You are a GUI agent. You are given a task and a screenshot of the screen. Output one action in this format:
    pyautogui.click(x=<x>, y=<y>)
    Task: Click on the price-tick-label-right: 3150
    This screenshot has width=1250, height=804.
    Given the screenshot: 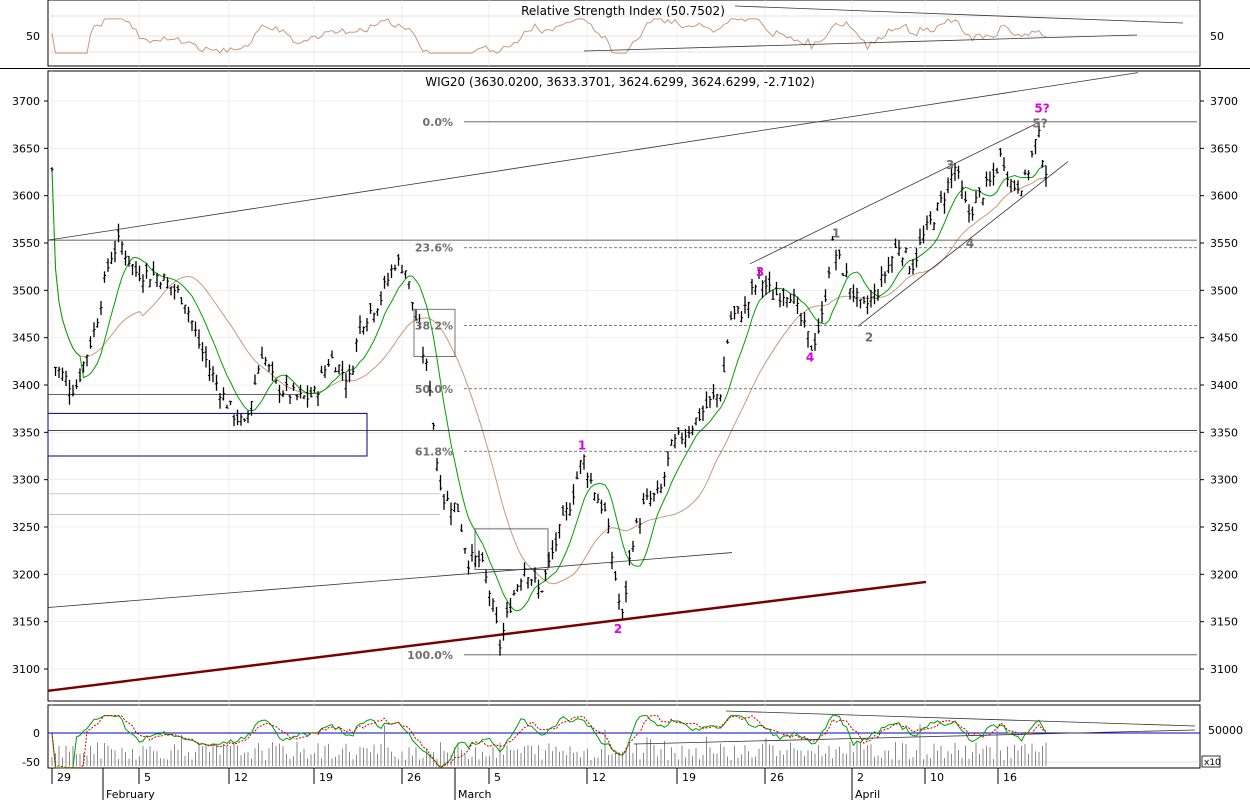 What is the action you would take?
    pyautogui.click(x=1224, y=622)
    